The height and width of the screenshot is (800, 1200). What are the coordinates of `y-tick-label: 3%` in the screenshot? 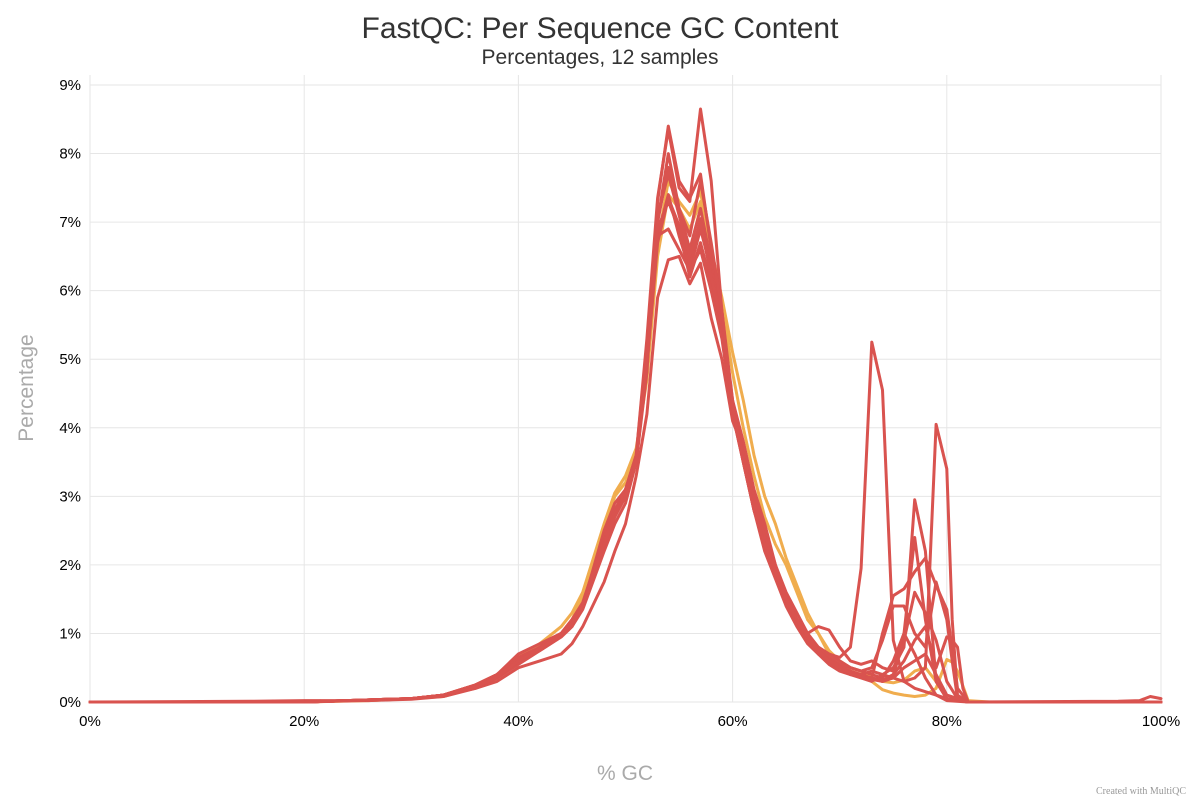 It's located at (70, 496).